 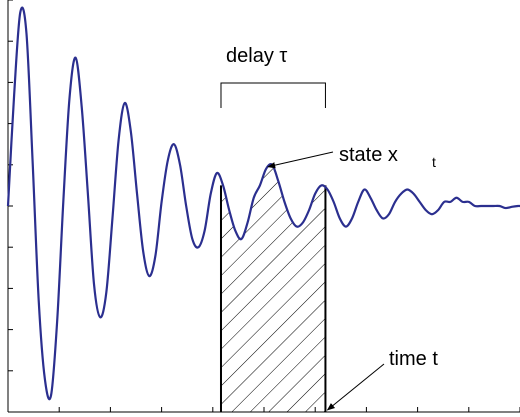 I want to click on time-label: time t, so click(x=413, y=359).